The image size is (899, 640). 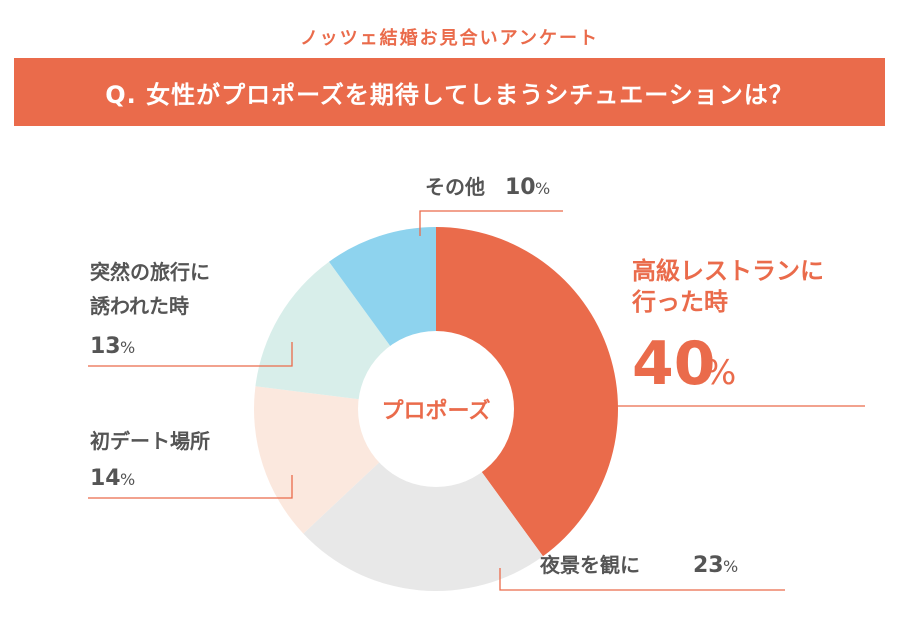 What do you see at coordinates (708, 565) in the screenshot?
I see `value-number: 23` at bounding box center [708, 565].